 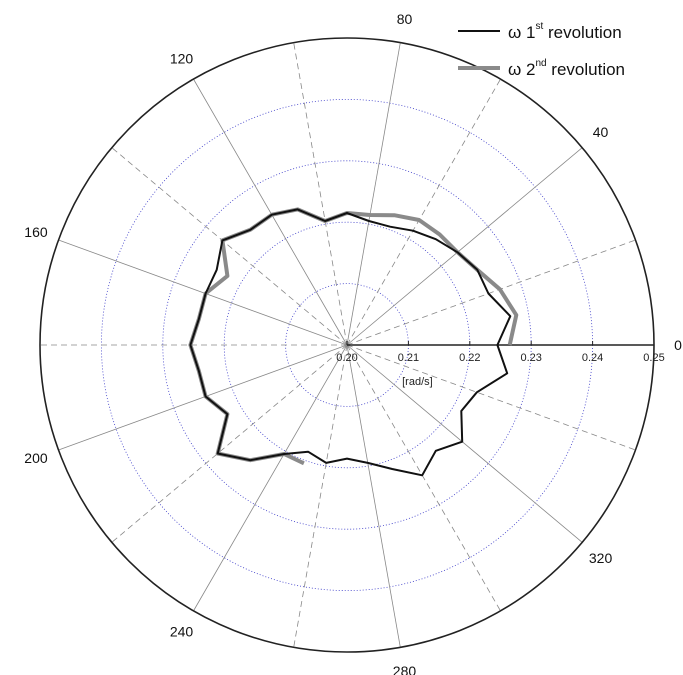 What do you see at coordinates (346, 358) in the screenshot?
I see `radial-tick-label: 0.20` at bounding box center [346, 358].